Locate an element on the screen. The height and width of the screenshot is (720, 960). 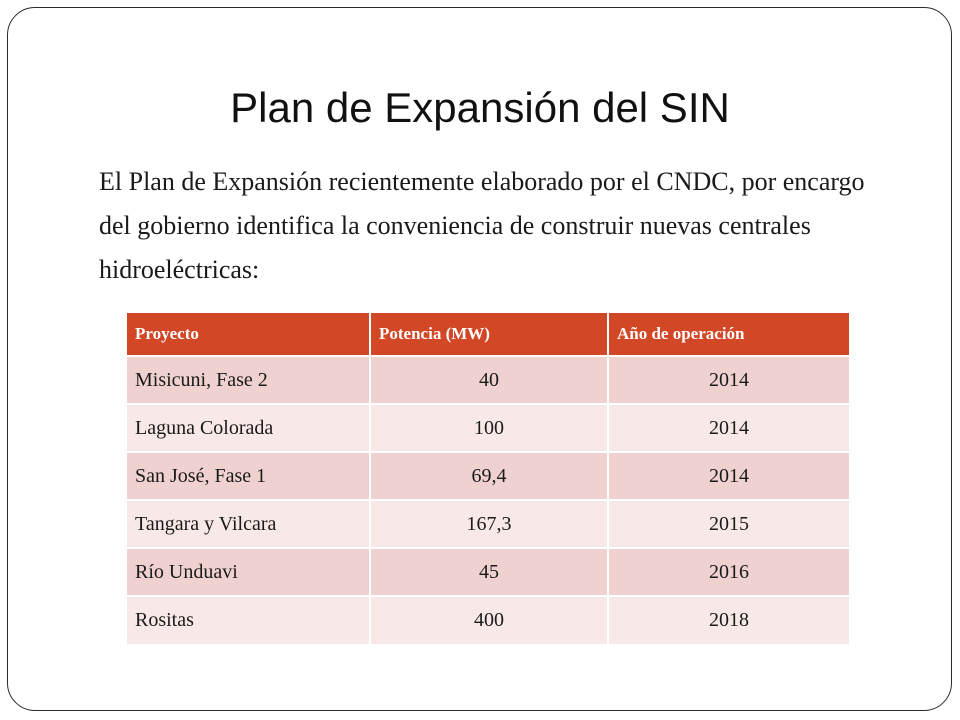
table-row: San José, Fase 1 69,4 2014 is located at coordinates (488, 475).